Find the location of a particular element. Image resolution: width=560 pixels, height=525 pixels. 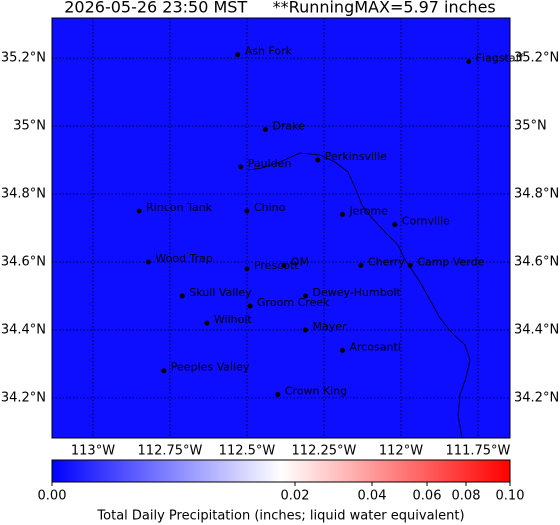

colorbar is located at coordinates (281, 471).